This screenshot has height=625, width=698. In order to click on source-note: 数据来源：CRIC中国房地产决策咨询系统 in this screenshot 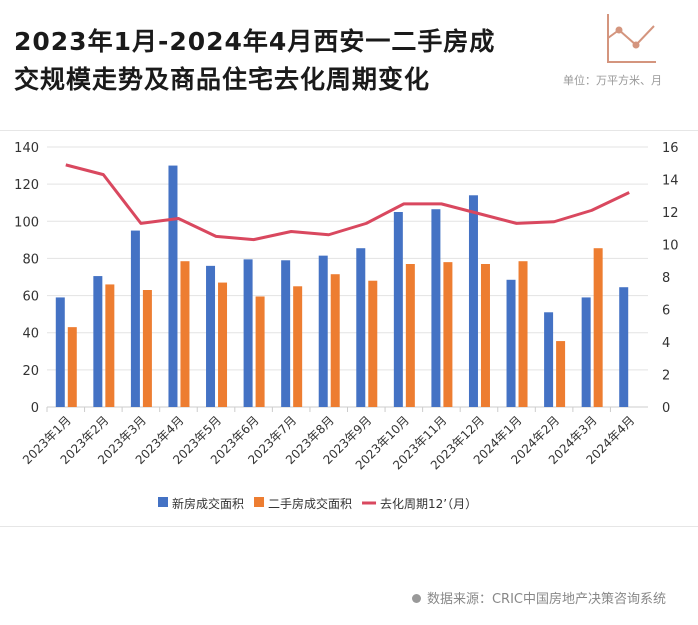, I will do `click(538, 597)`.